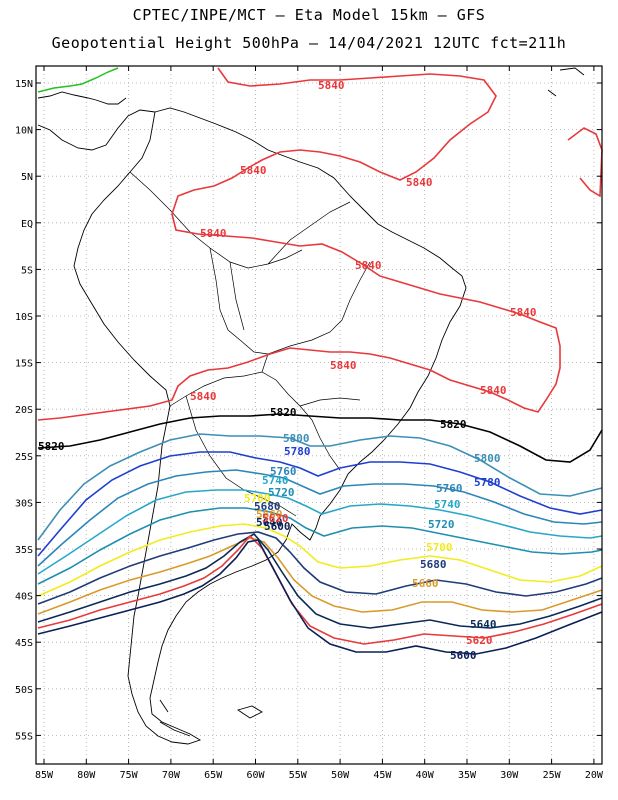 The height and width of the screenshot is (800, 618). Describe the element at coordinates (509, 775) in the screenshot. I see `lon-tick-label: 30W` at that location.